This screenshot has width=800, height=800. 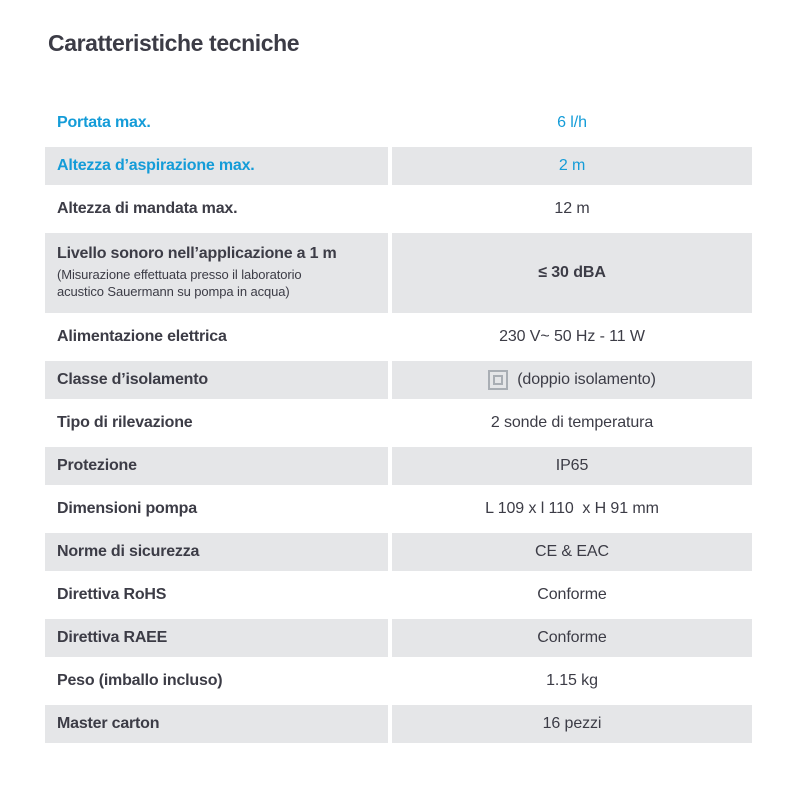 What do you see at coordinates (142, 336) in the screenshot?
I see `spec-label: Alimentazione elettrica` at bounding box center [142, 336].